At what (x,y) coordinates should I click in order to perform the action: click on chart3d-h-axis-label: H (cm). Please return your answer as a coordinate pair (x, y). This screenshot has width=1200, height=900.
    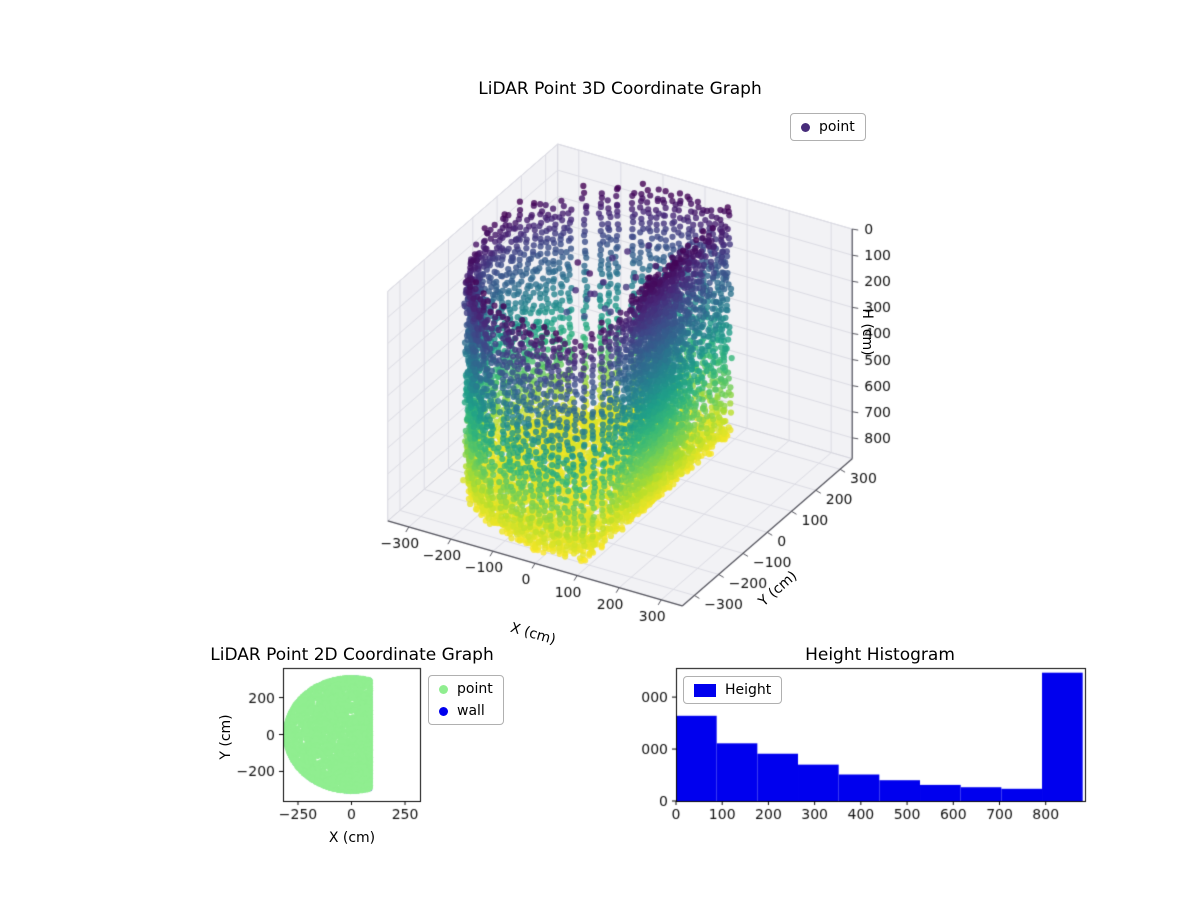
    Looking at the image, I should click on (867, 332).